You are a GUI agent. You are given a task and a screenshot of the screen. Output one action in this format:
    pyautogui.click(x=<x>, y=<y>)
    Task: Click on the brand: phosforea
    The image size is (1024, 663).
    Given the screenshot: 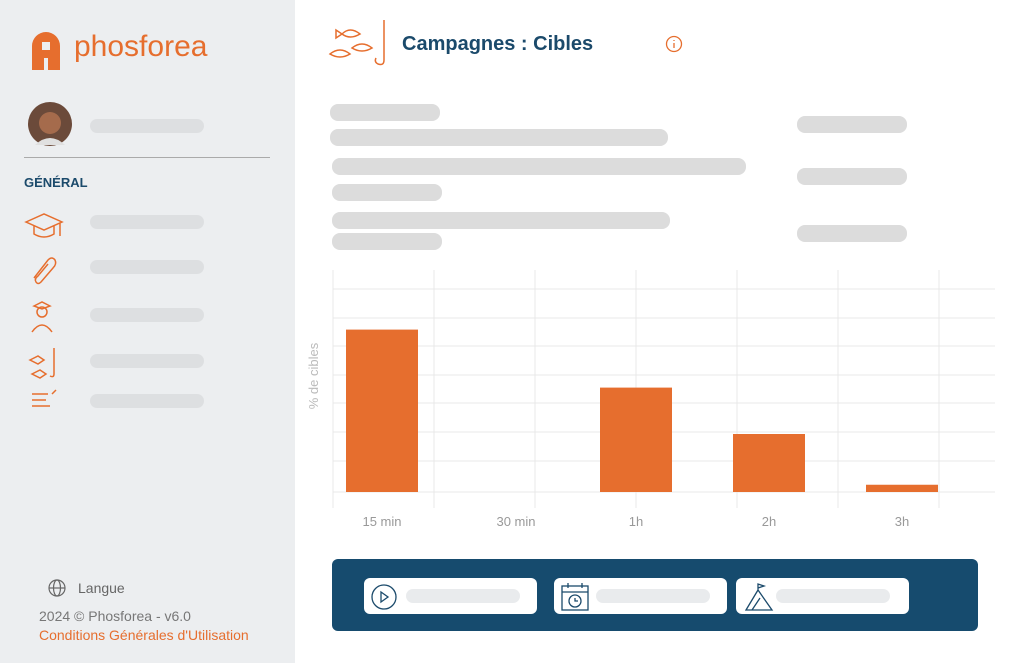 What is the action you would take?
    pyautogui.click(x=141, y=46)
    